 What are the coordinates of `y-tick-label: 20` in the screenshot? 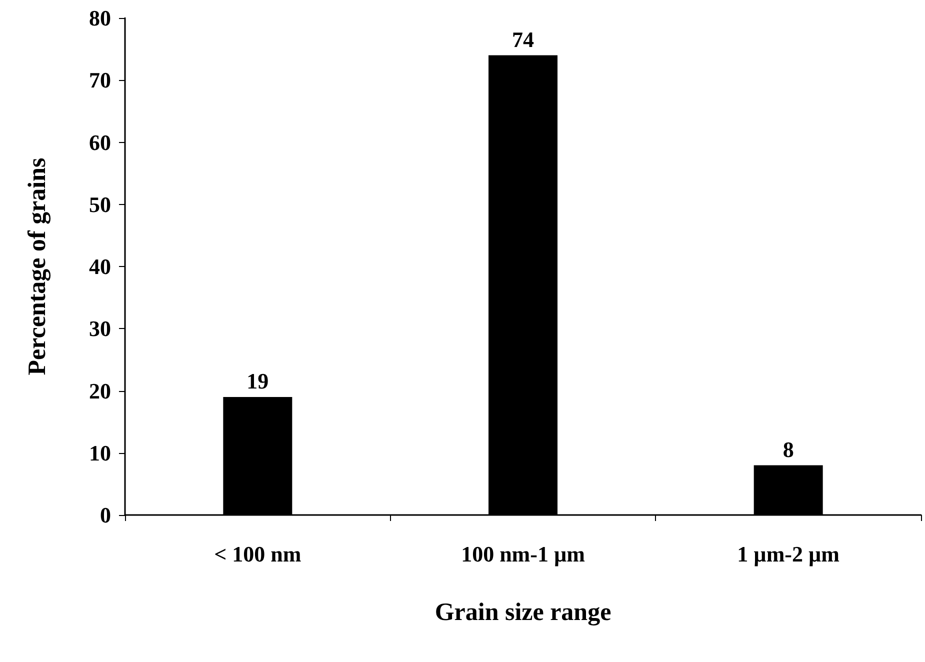 It's located at (100, 391).